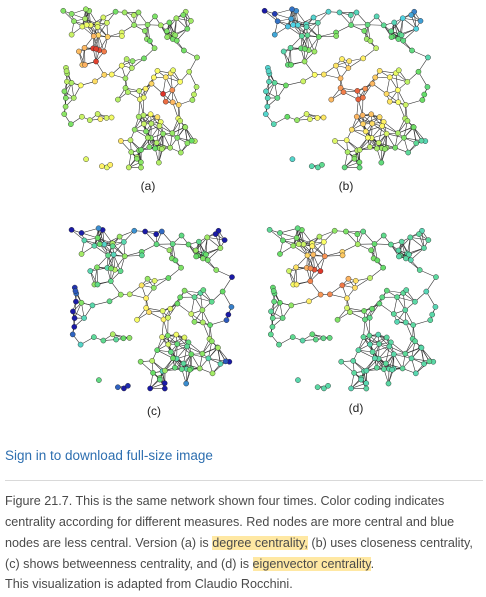 This screenshot has width=486, height=597. What do you see at coordinates (130, 88) in the screenshot?
I see `network-graph-a` at bounding box center [130, 88].